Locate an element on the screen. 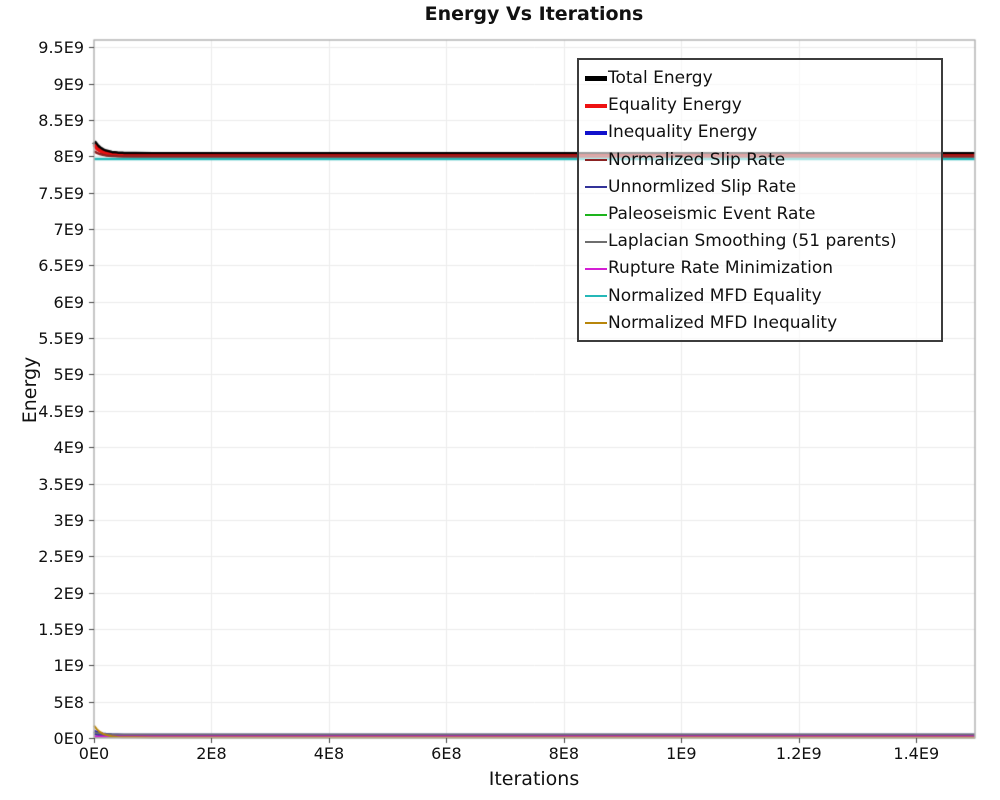 This screenshot has width=1000, height=800. y-tick-label: 3.5E9 is located at coordinates (61, 484).